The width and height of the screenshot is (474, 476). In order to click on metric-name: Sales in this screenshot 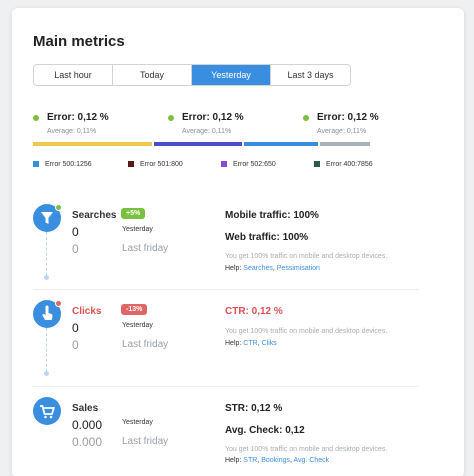, I will do `click(85, 408)`.